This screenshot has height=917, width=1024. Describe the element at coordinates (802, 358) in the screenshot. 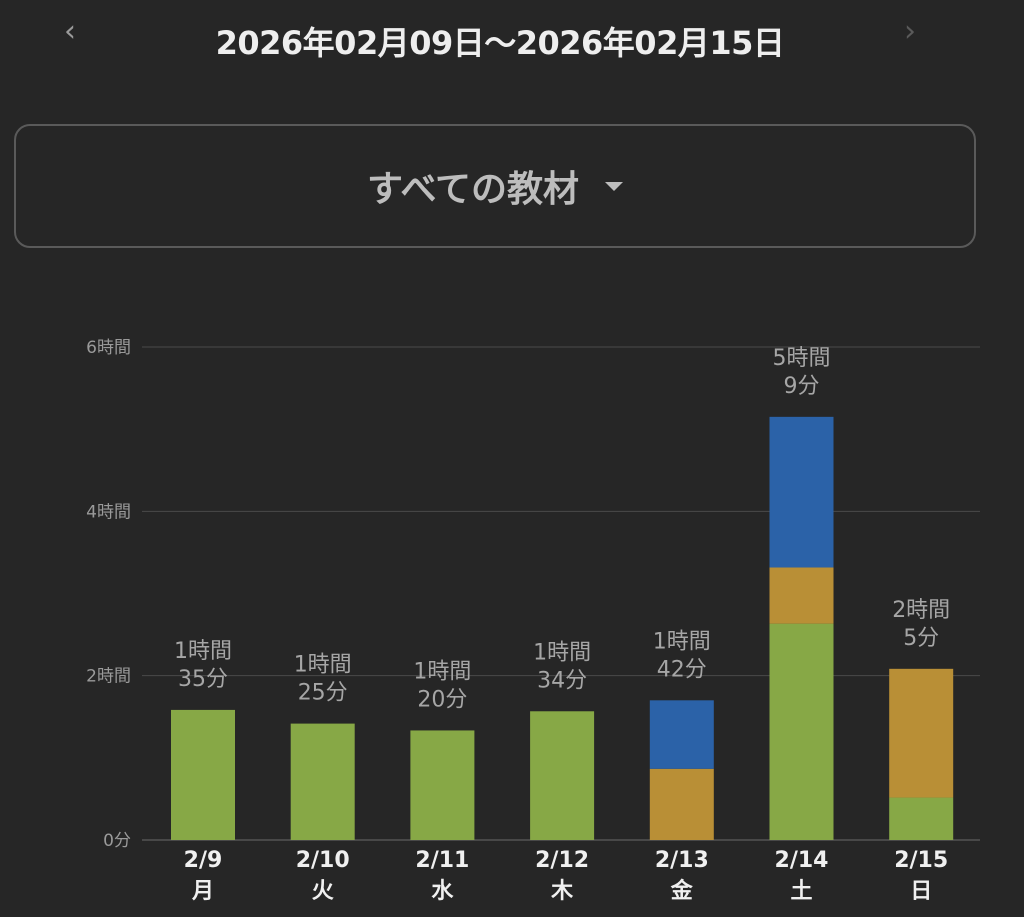

I see `total-label-hours: 5時間` at that location.